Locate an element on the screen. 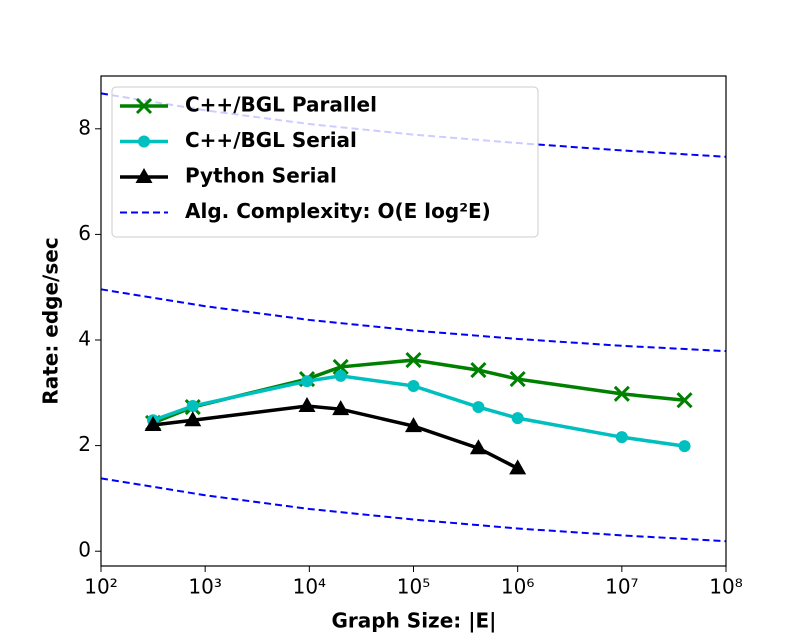 Image resolution: width=807 pixels, height=640 pixels. x-tick-label: 10⁷ is located at coordinates (621, 587).